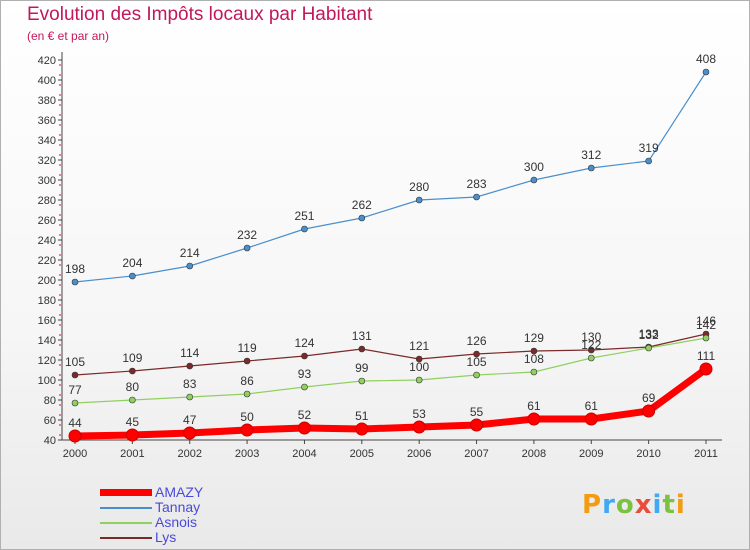 The image size is (750, 550). Describe the element at coordinates (304, 216) in the screenshot. I see `data-label-tannay: 251` at that location.